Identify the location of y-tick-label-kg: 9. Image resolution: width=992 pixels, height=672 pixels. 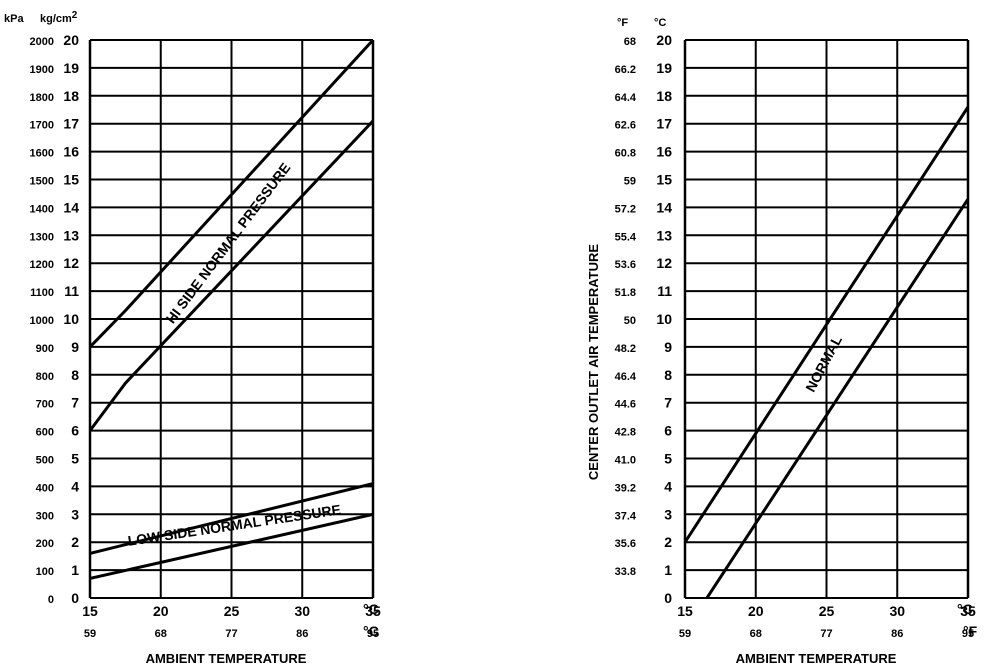
(75, 347).